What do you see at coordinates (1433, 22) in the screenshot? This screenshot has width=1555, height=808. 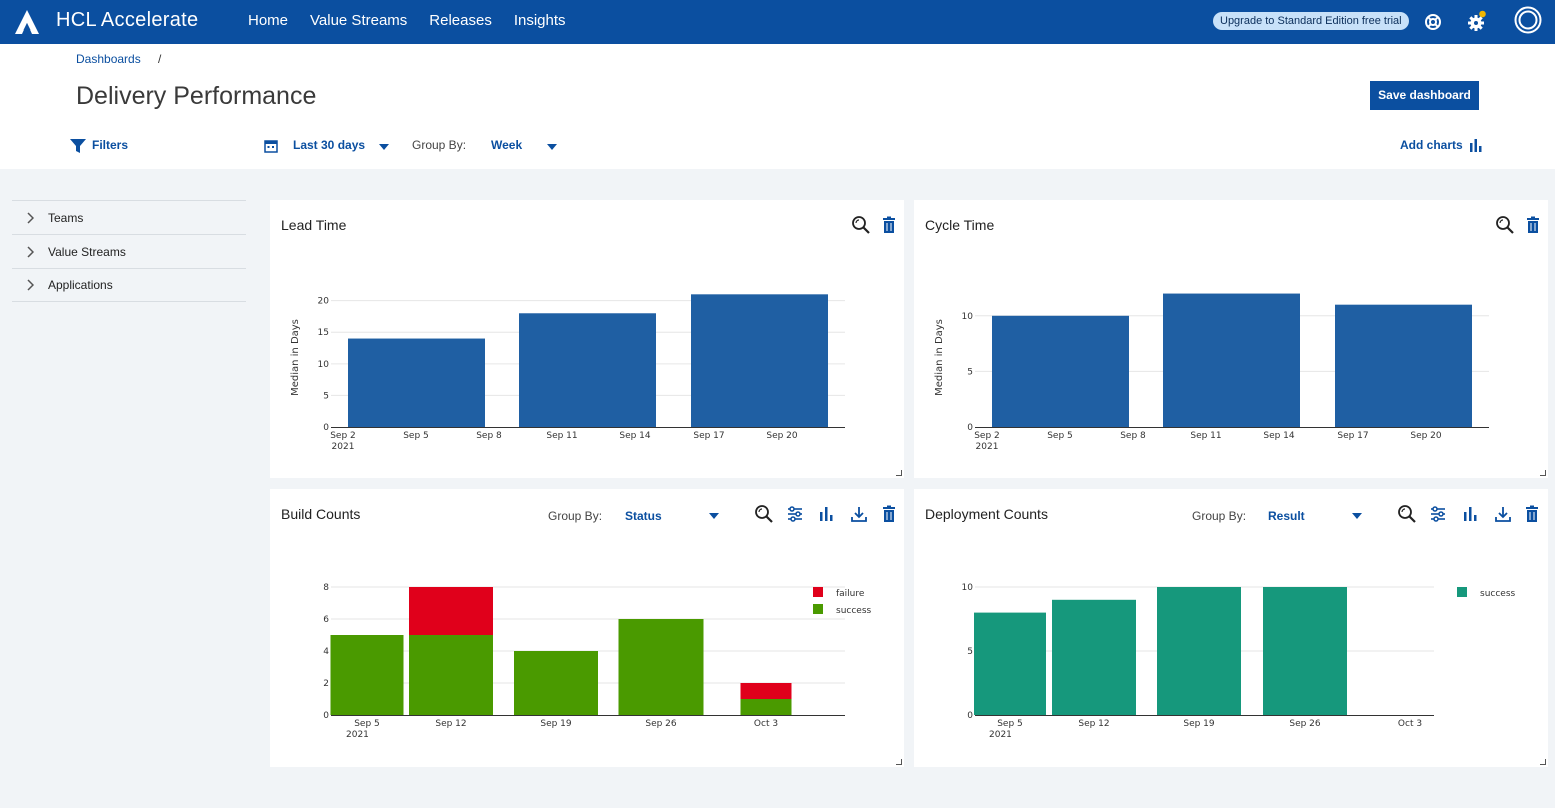 I see `help-icon` at bounding box center [1433, 22].